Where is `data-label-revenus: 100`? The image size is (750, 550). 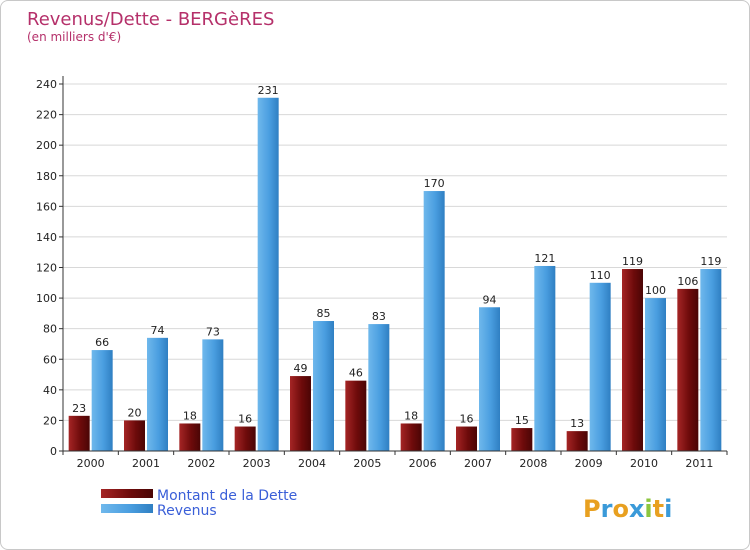 data-label-revenus: 100 is located at coordinates (655, 290).